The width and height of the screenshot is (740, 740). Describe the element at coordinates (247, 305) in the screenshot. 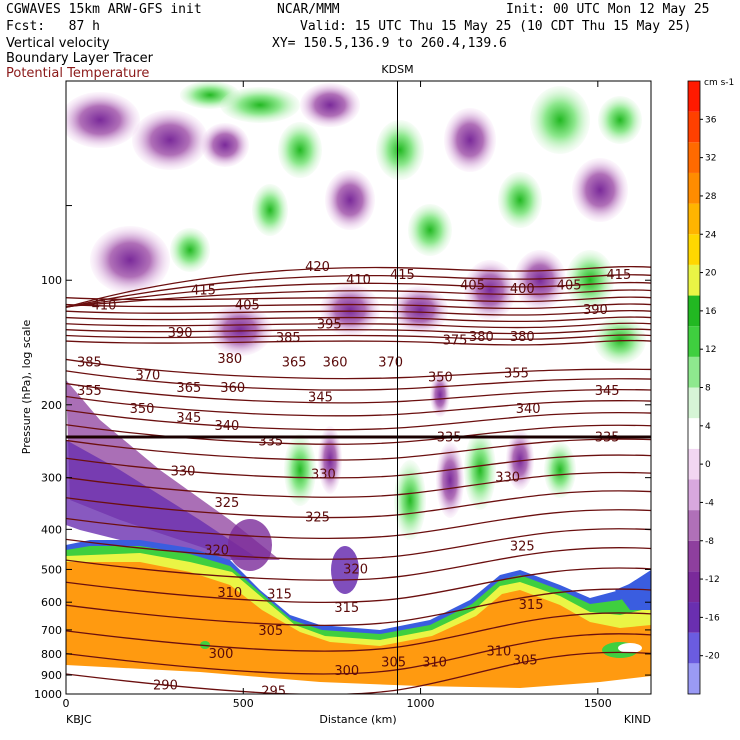

I see `theta-label: 405` at that location.